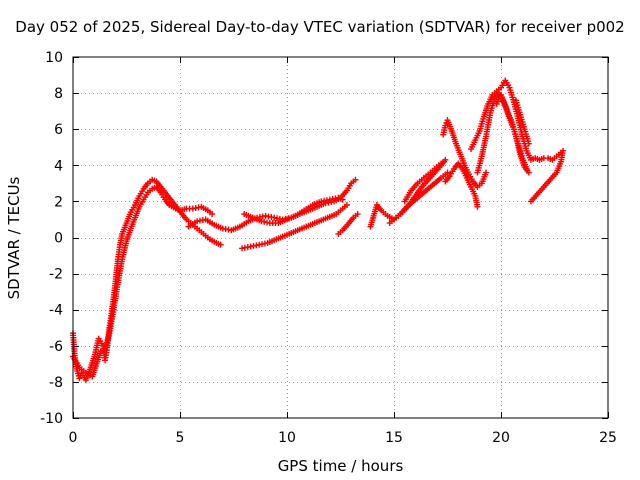  What do you see at coordinates (56, 275) in the screenshot?
I see `y-tick-label: -2` at bounding box center [56, 275].